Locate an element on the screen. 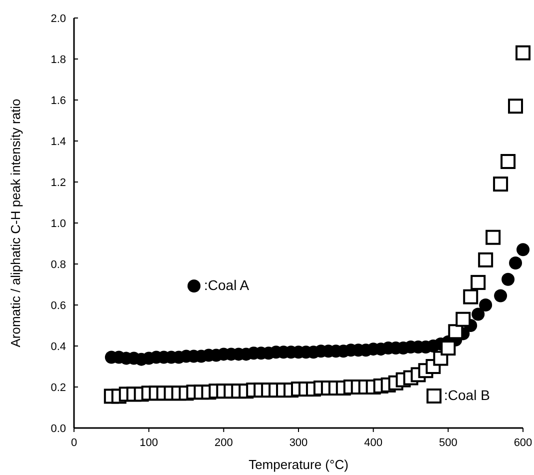 The width and height of the screenshot is (534, 475). x-tick-label: 200 is located at coordinates (223, 443).